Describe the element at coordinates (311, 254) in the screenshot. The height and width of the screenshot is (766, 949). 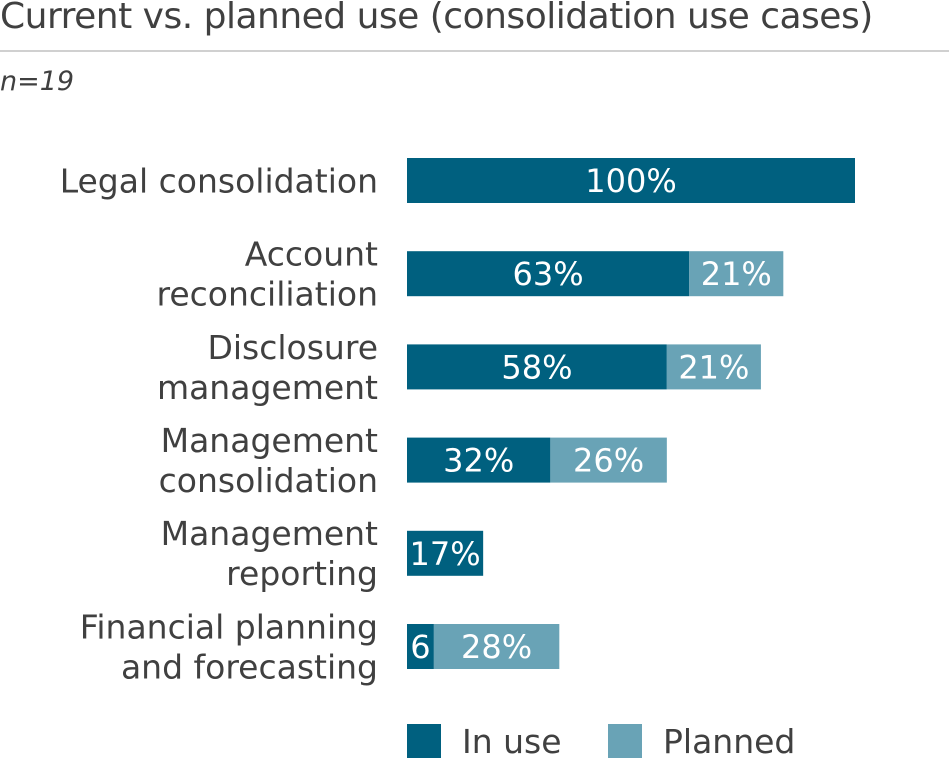
I see `category-label-line: Account` at that location.